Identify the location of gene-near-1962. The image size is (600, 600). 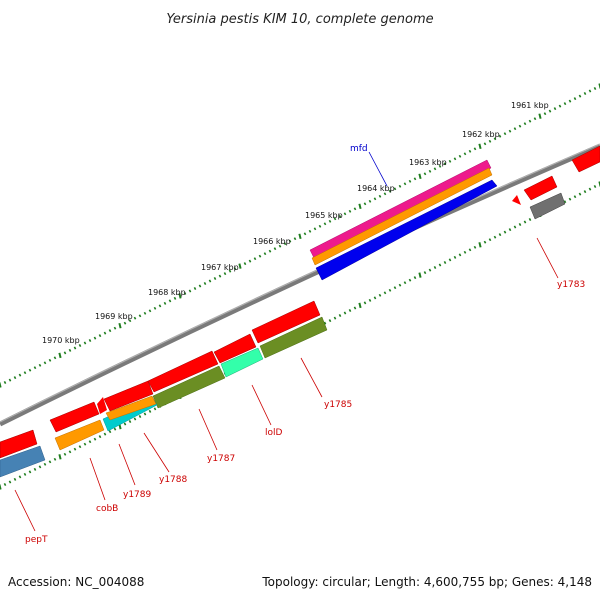
(540, 188).